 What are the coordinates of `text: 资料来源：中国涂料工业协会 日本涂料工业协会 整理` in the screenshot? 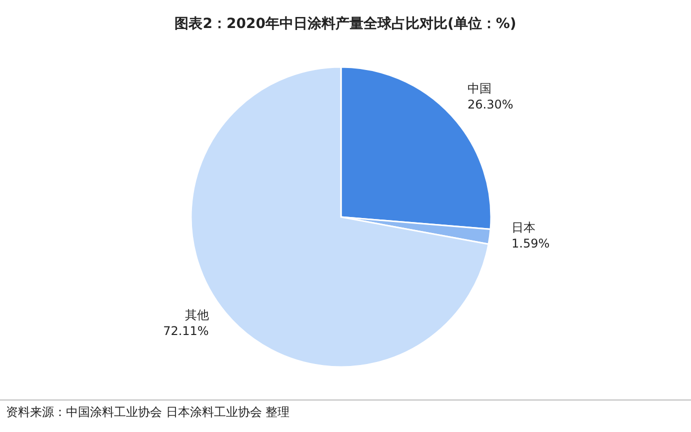 It's located at (148, 412).